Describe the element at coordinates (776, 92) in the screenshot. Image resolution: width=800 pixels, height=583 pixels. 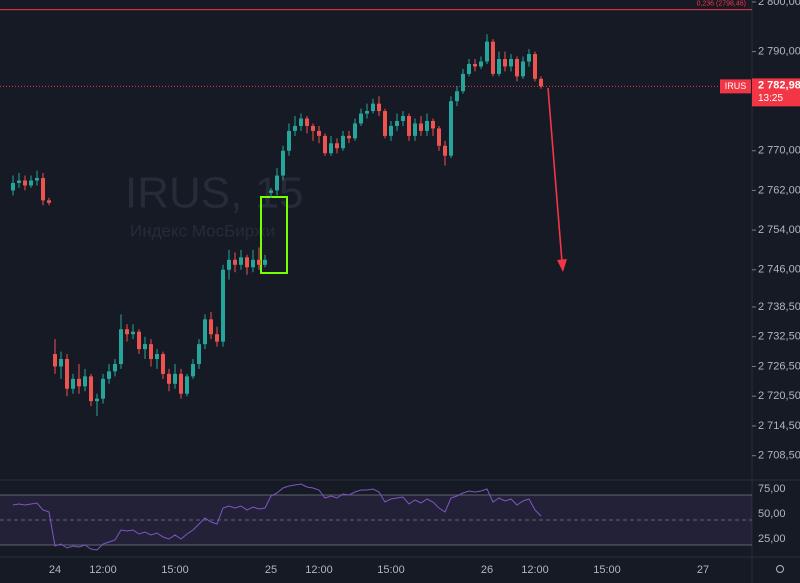
I see `price-tag` at that location.